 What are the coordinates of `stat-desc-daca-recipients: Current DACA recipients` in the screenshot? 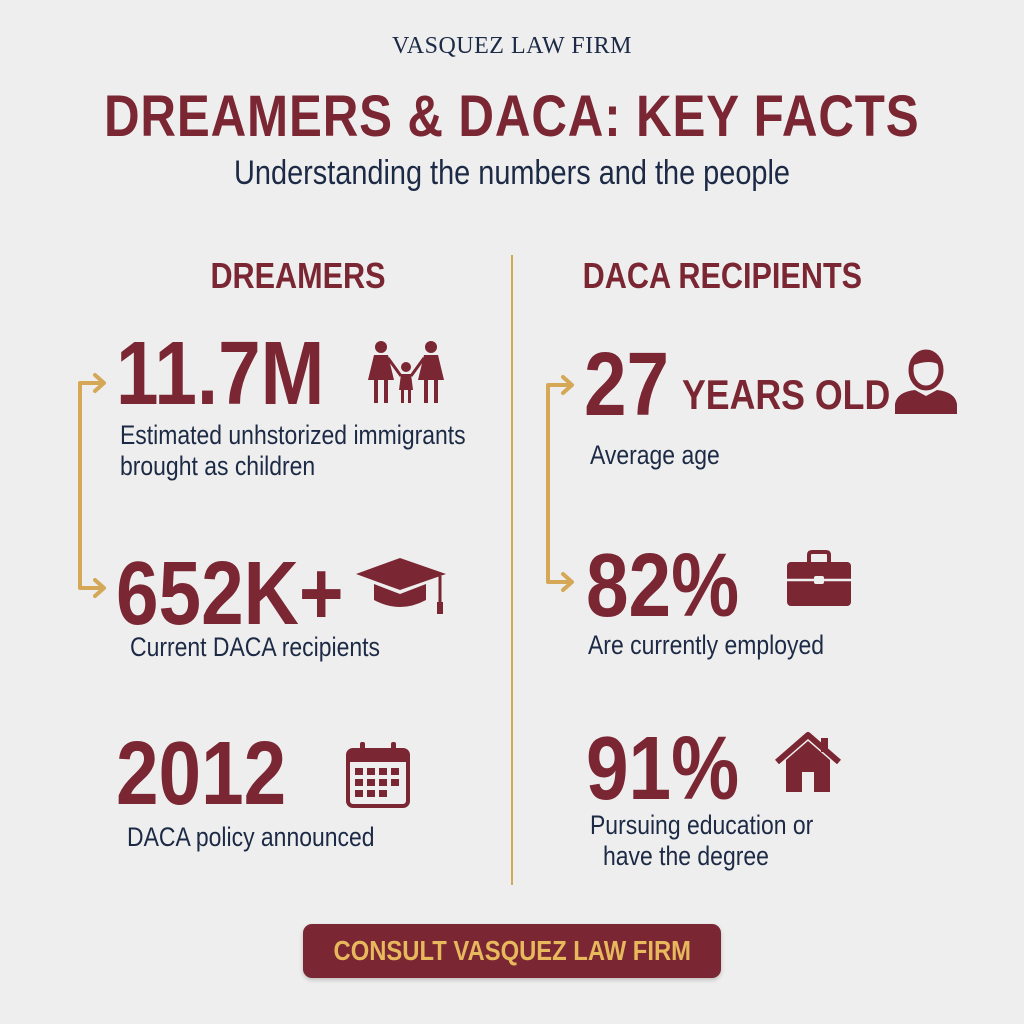 It's located at (277, 647).